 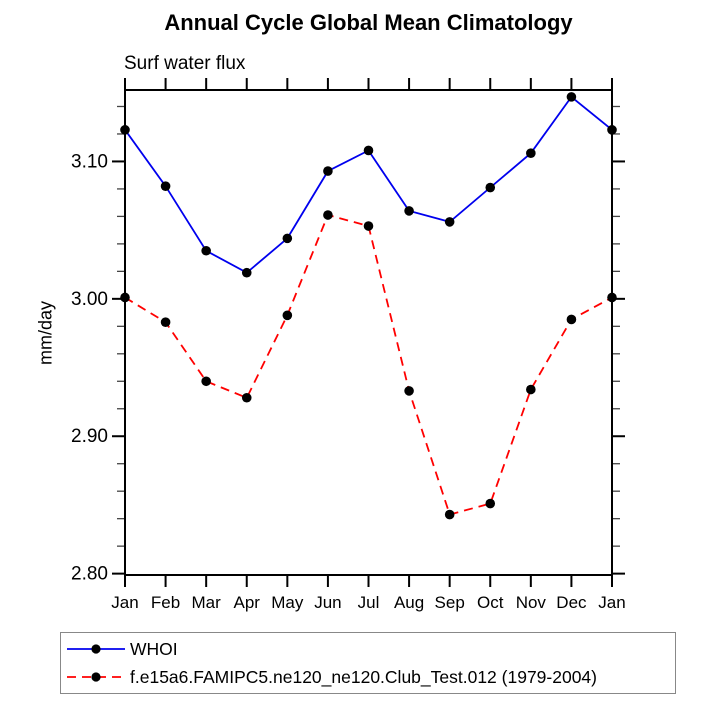 I want to click on x-tick-label: May, so click(x=287, y=602).